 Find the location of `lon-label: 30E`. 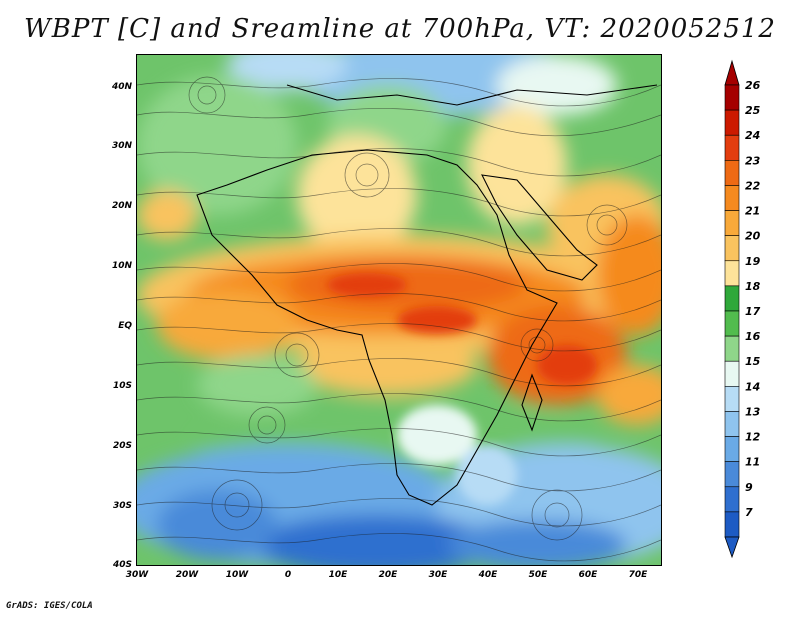

lon-label: 30E is located at coordinates (439, 575).